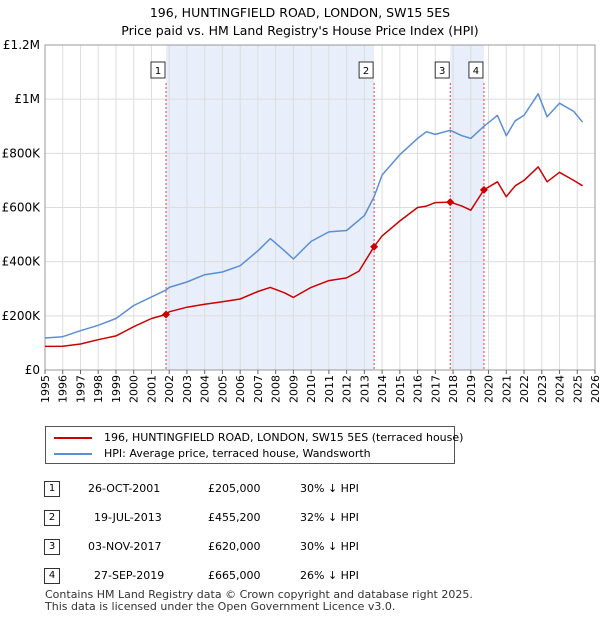 The height and width of the screenshot is (620, 600). I want to click on x-tick-label: 2010, so click(311, 389).